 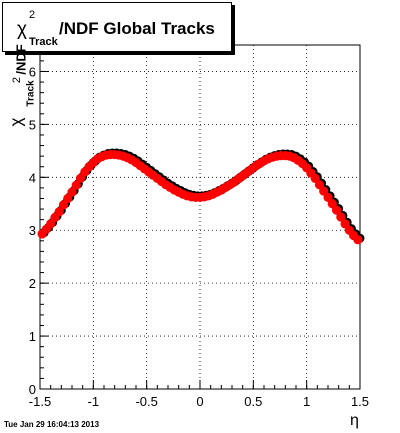 What do you see at coordinates (40, 401) in the screenshot?
I see `x-tick-label: -1.5` at bounding box center [40, 401].